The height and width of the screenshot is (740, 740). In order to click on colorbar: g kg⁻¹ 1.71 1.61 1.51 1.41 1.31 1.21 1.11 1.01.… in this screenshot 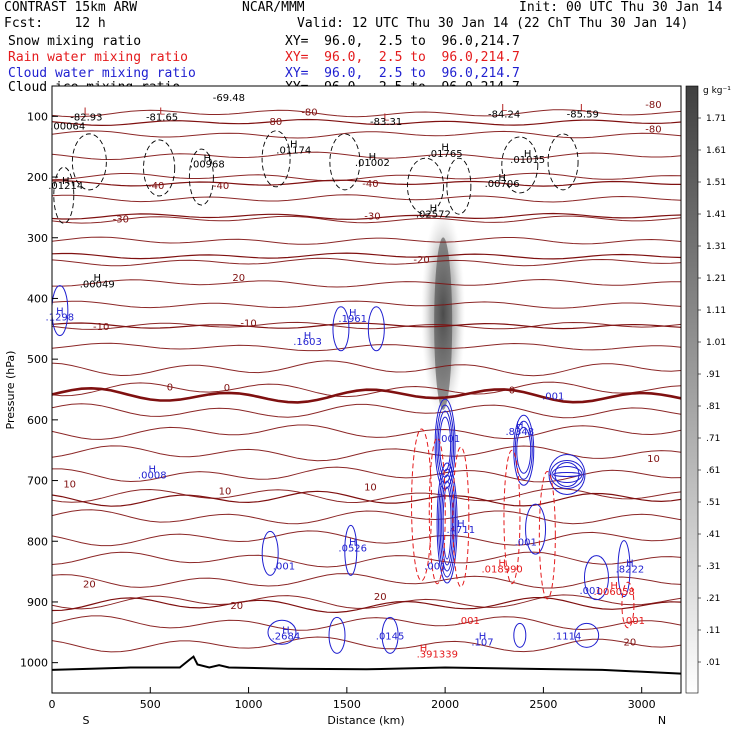, I will do `click(708, 389)`.